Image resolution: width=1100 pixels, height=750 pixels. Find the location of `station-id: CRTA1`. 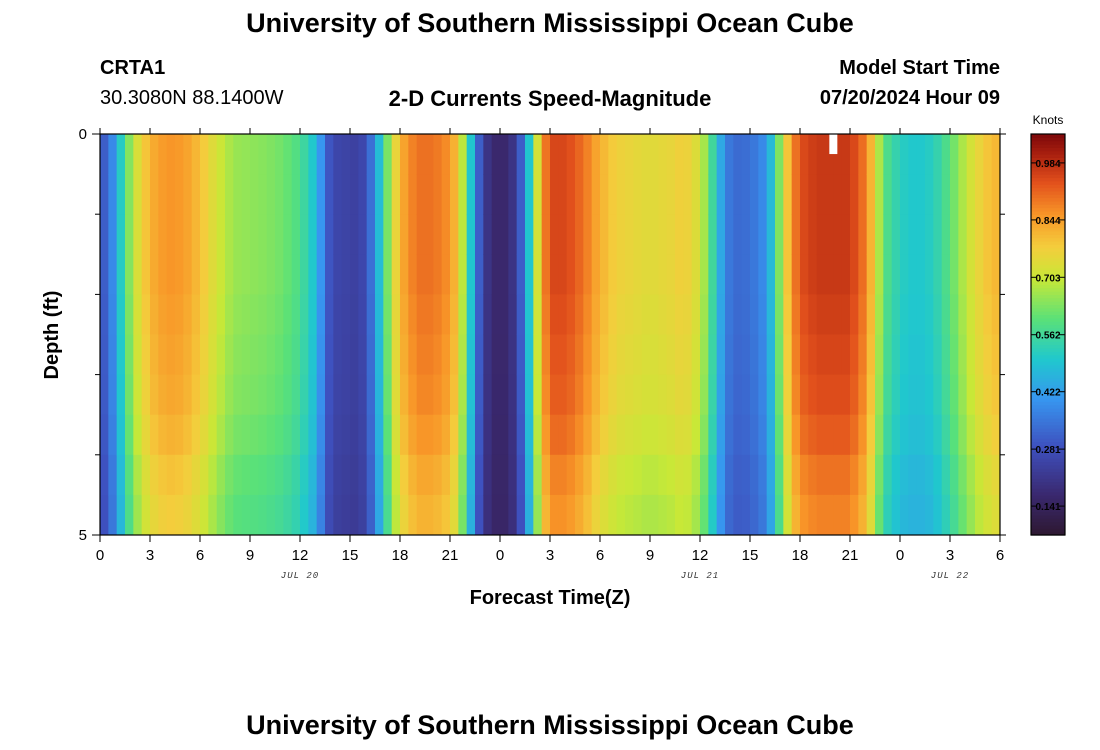

station-id: CRTA1 is located at coordinates (133, 68).